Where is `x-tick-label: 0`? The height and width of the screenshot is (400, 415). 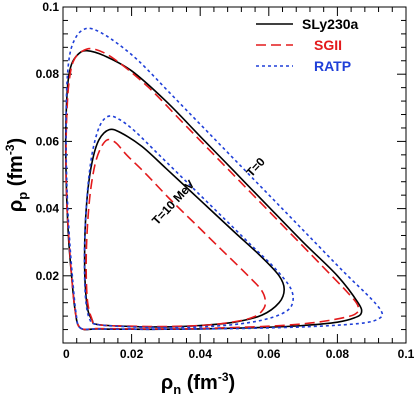 x-tick-label: 0 is located at coordinates (66, 354).